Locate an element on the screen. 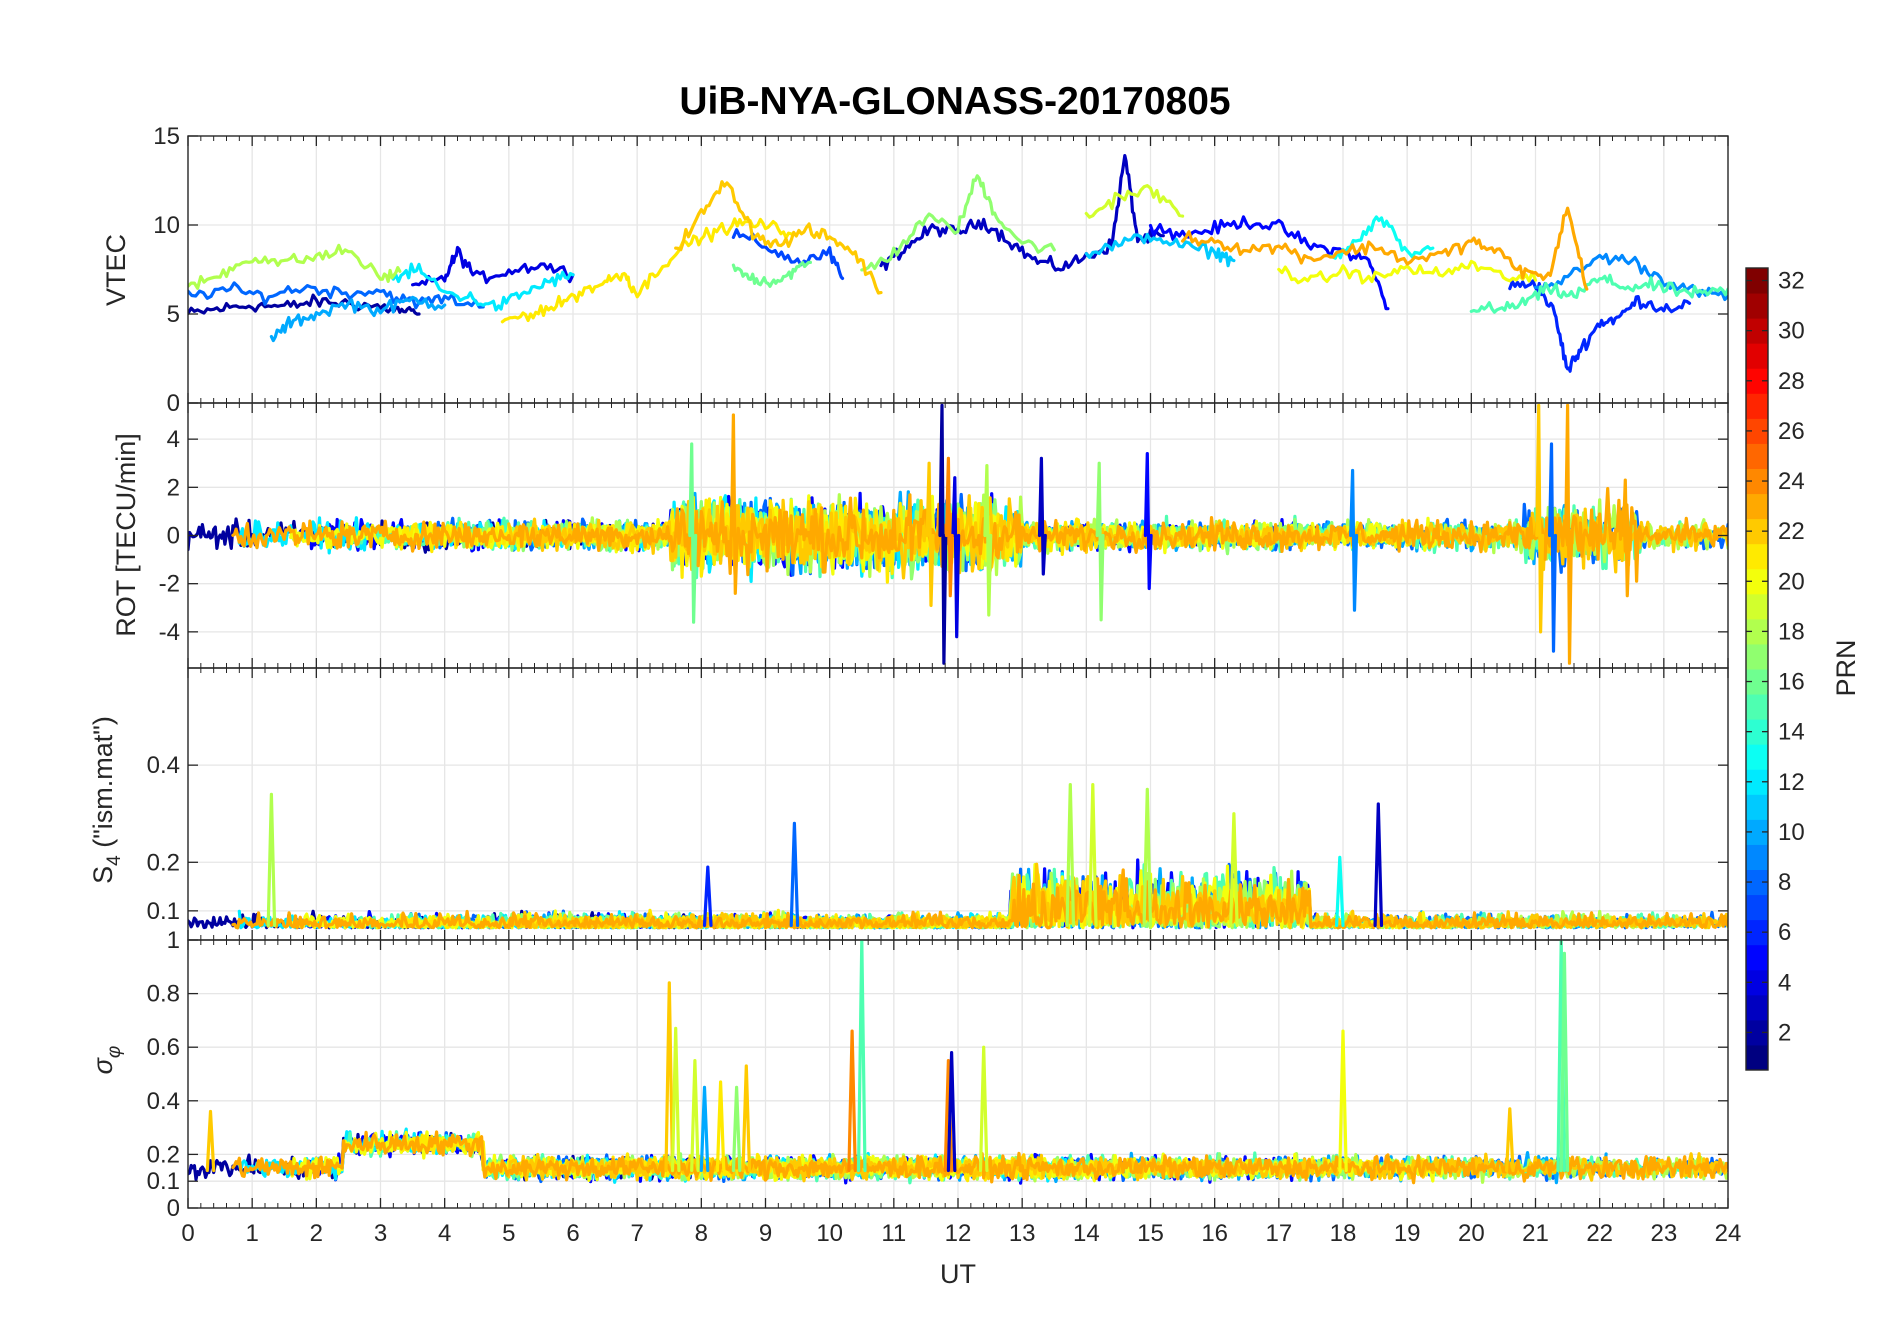 This screenshot has height=1330, width=1902. colorbar-tick-label: 24 is located at coordinates (1791, 481).